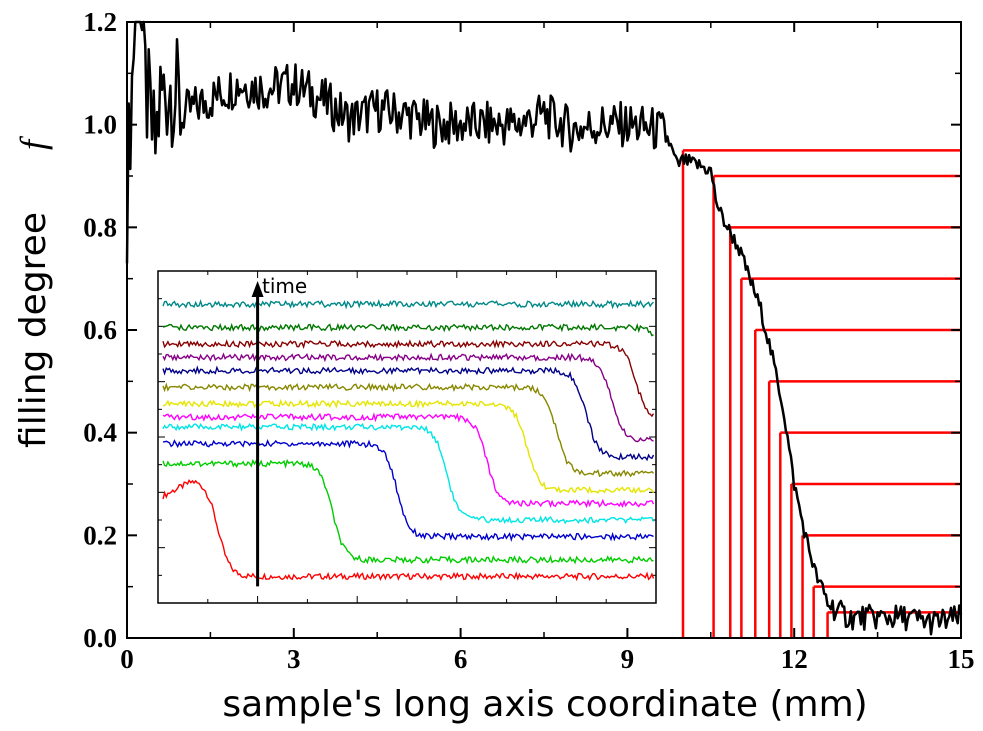  I want to click on x-tick-label: 0, so click(127, 659).